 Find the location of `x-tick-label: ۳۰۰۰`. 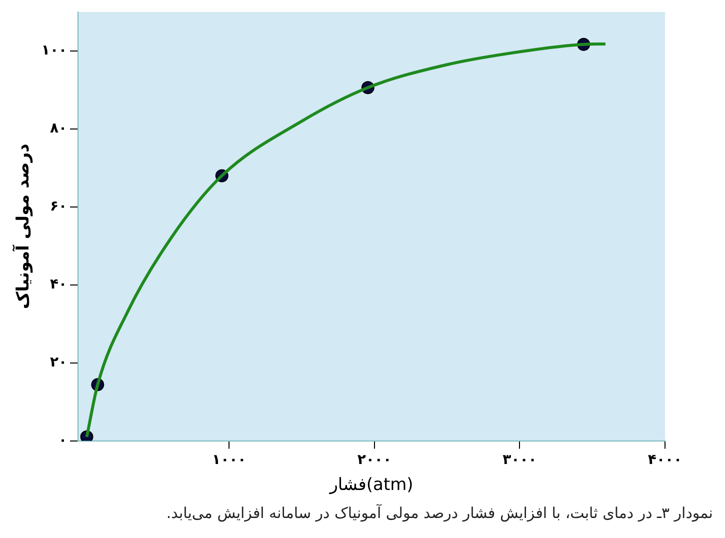

x-tick-label: ۳۰۰۰ is located at coordinates (519, 460).